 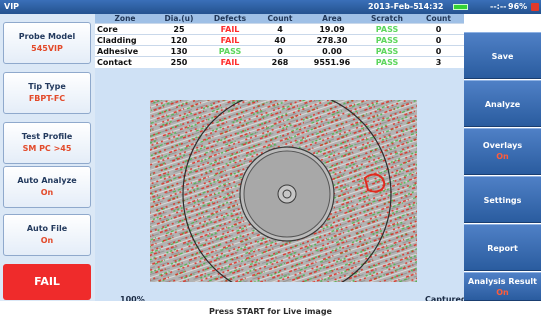 I want to click on settings-button: Settings, so click(x=502, y=199).